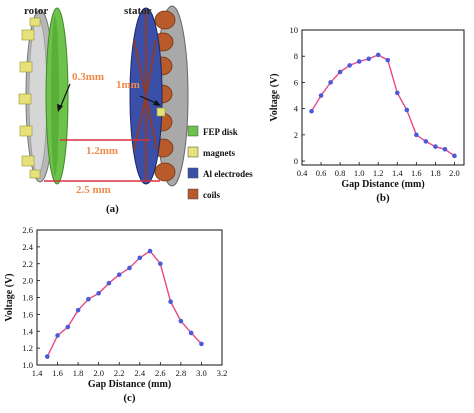  Describe the element at coordinates (382, 184) in the screenshot. I see `chart-b-x-axis-title: Gap Distance (mm)` at that location.